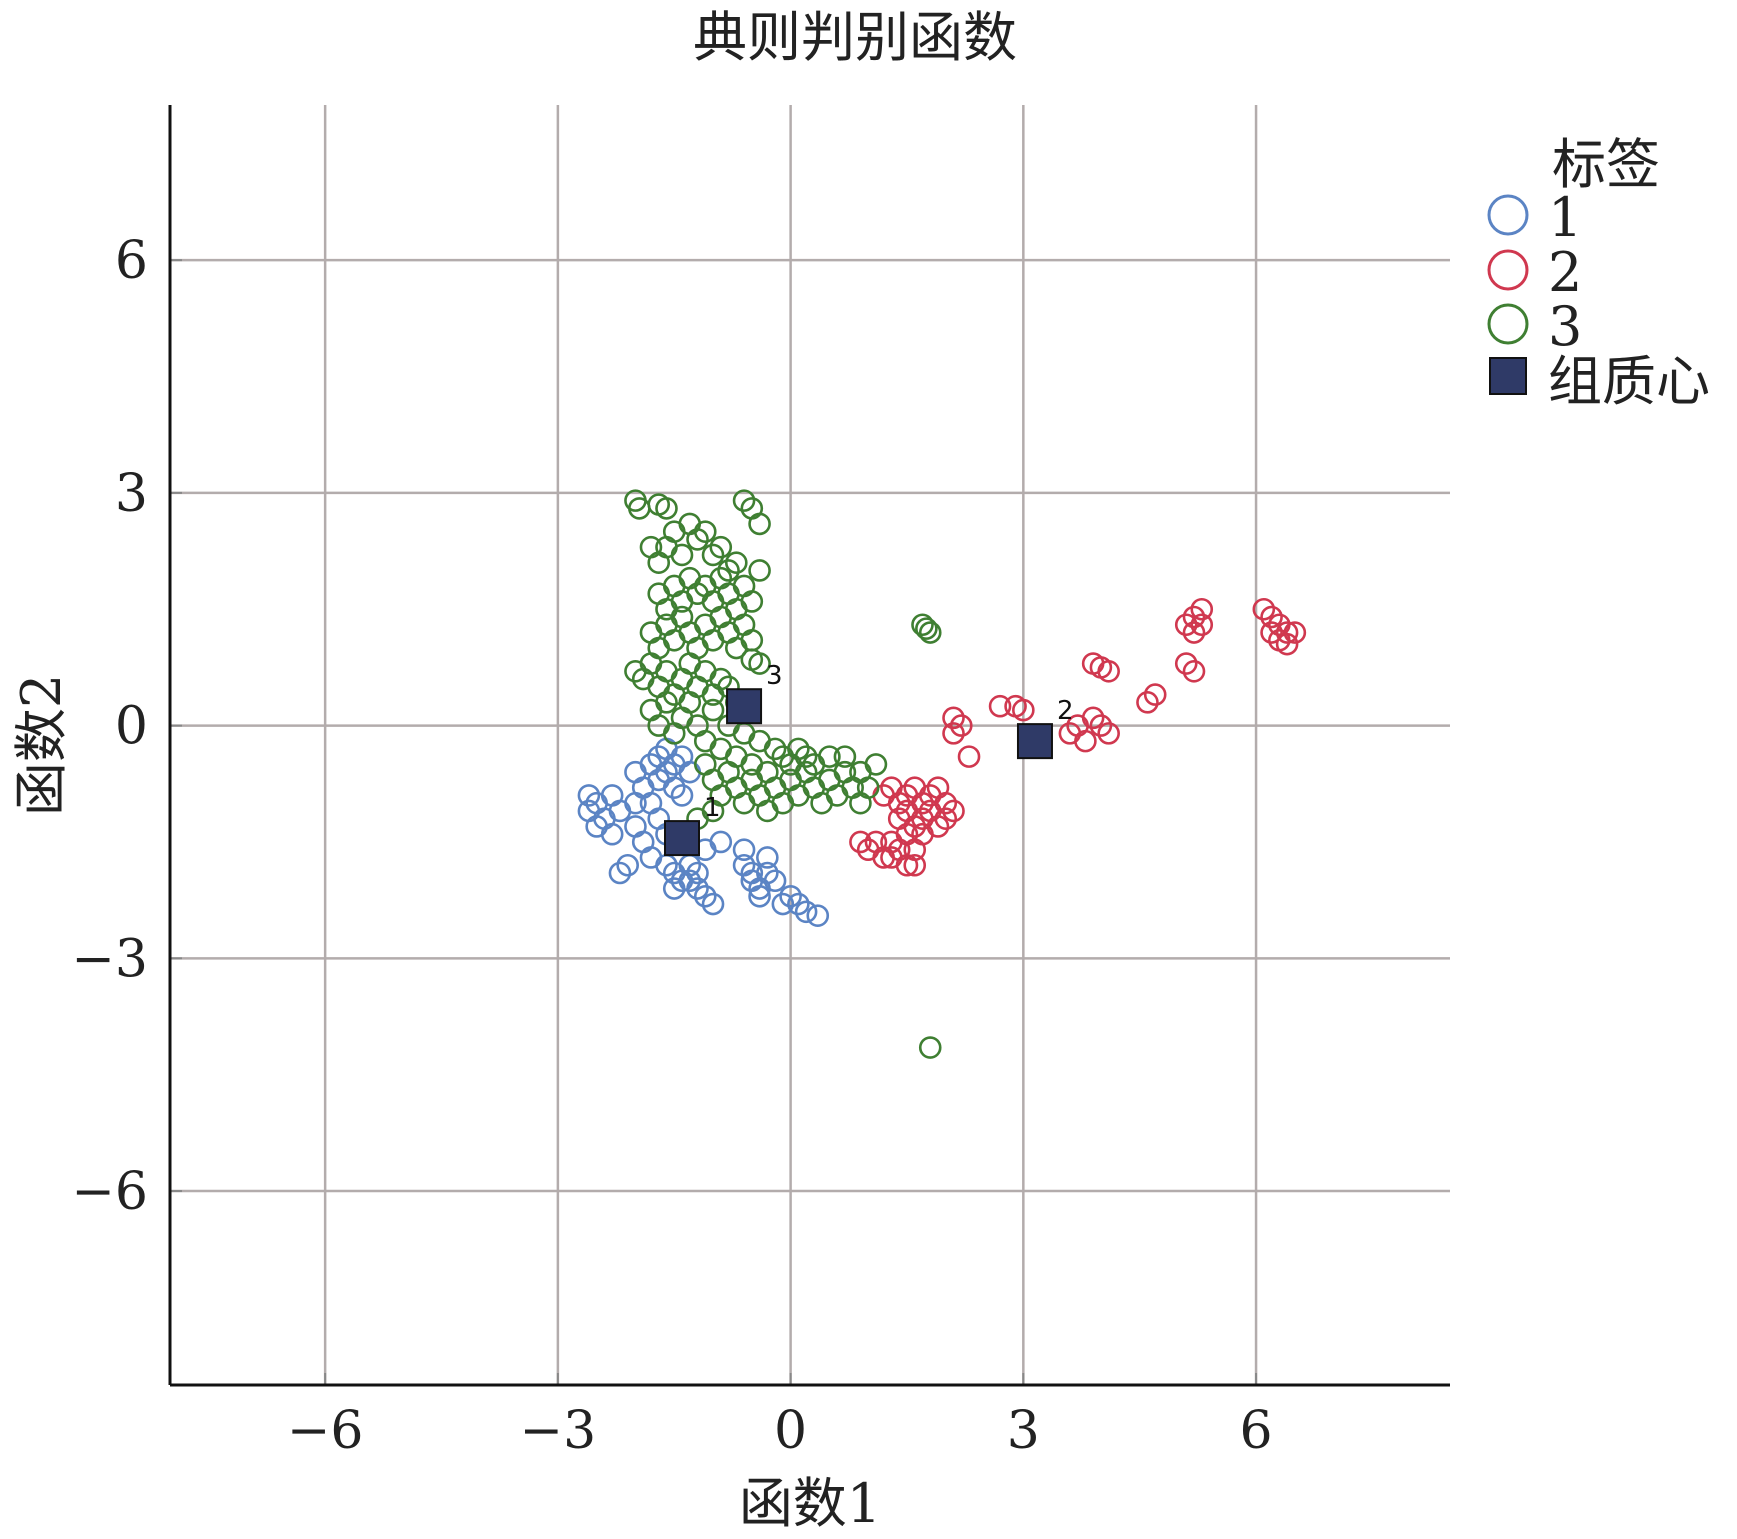 Image resolution: width=1737 pixels, height=1539 pixels. What do you see at coordinates (1508, 376) in the screenshot?
I see `legend-marker-centroid` at bounding box center [1508, 376].